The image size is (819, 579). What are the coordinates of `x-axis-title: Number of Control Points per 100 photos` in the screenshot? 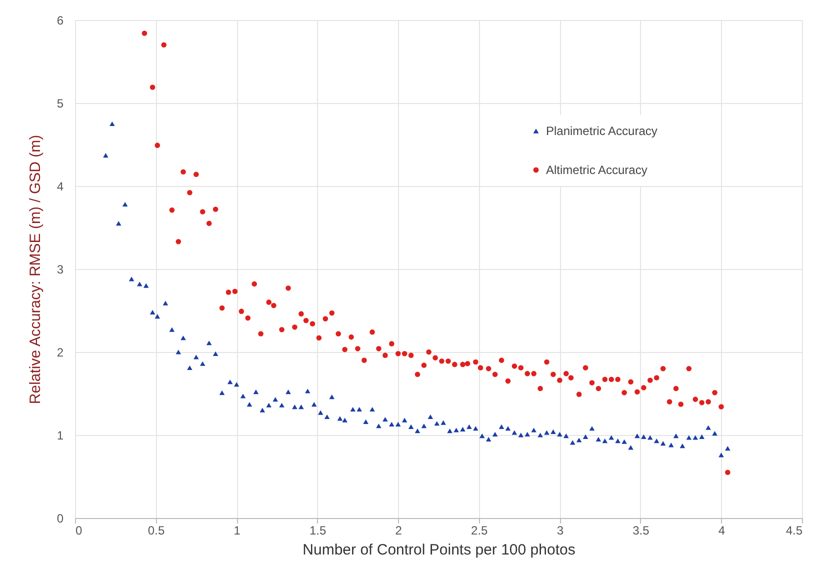 It's located at (439, 550).